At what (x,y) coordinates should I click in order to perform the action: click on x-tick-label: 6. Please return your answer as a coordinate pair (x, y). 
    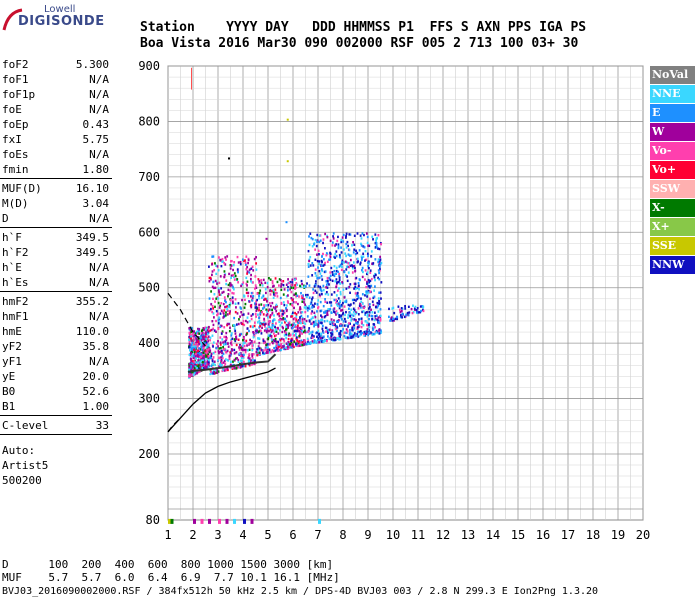
    Looking at the image, I should click on (292, 535).